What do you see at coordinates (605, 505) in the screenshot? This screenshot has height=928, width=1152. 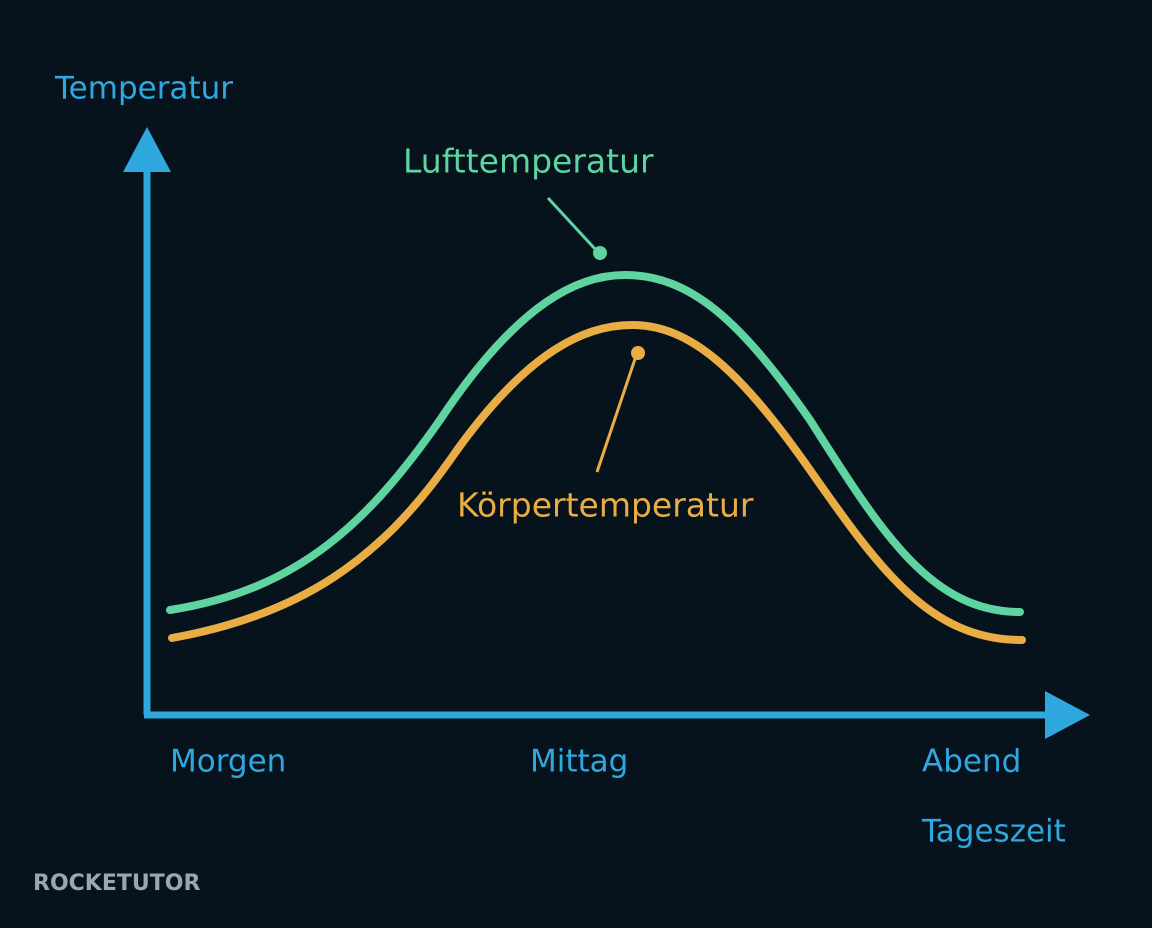 I see `curve-label: Körpertemperatur` at bounding box center [605, 505].